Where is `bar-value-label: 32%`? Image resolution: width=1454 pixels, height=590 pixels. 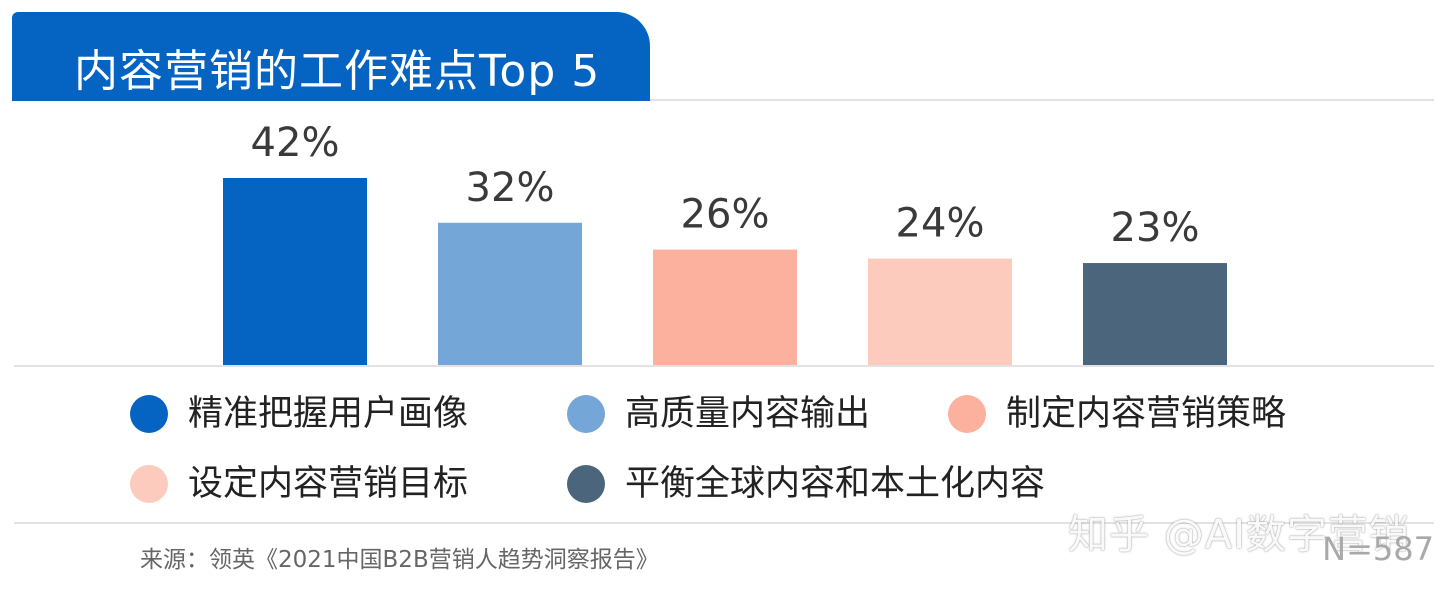 bar-value-label: 32% is located at coordinates (510, 188).